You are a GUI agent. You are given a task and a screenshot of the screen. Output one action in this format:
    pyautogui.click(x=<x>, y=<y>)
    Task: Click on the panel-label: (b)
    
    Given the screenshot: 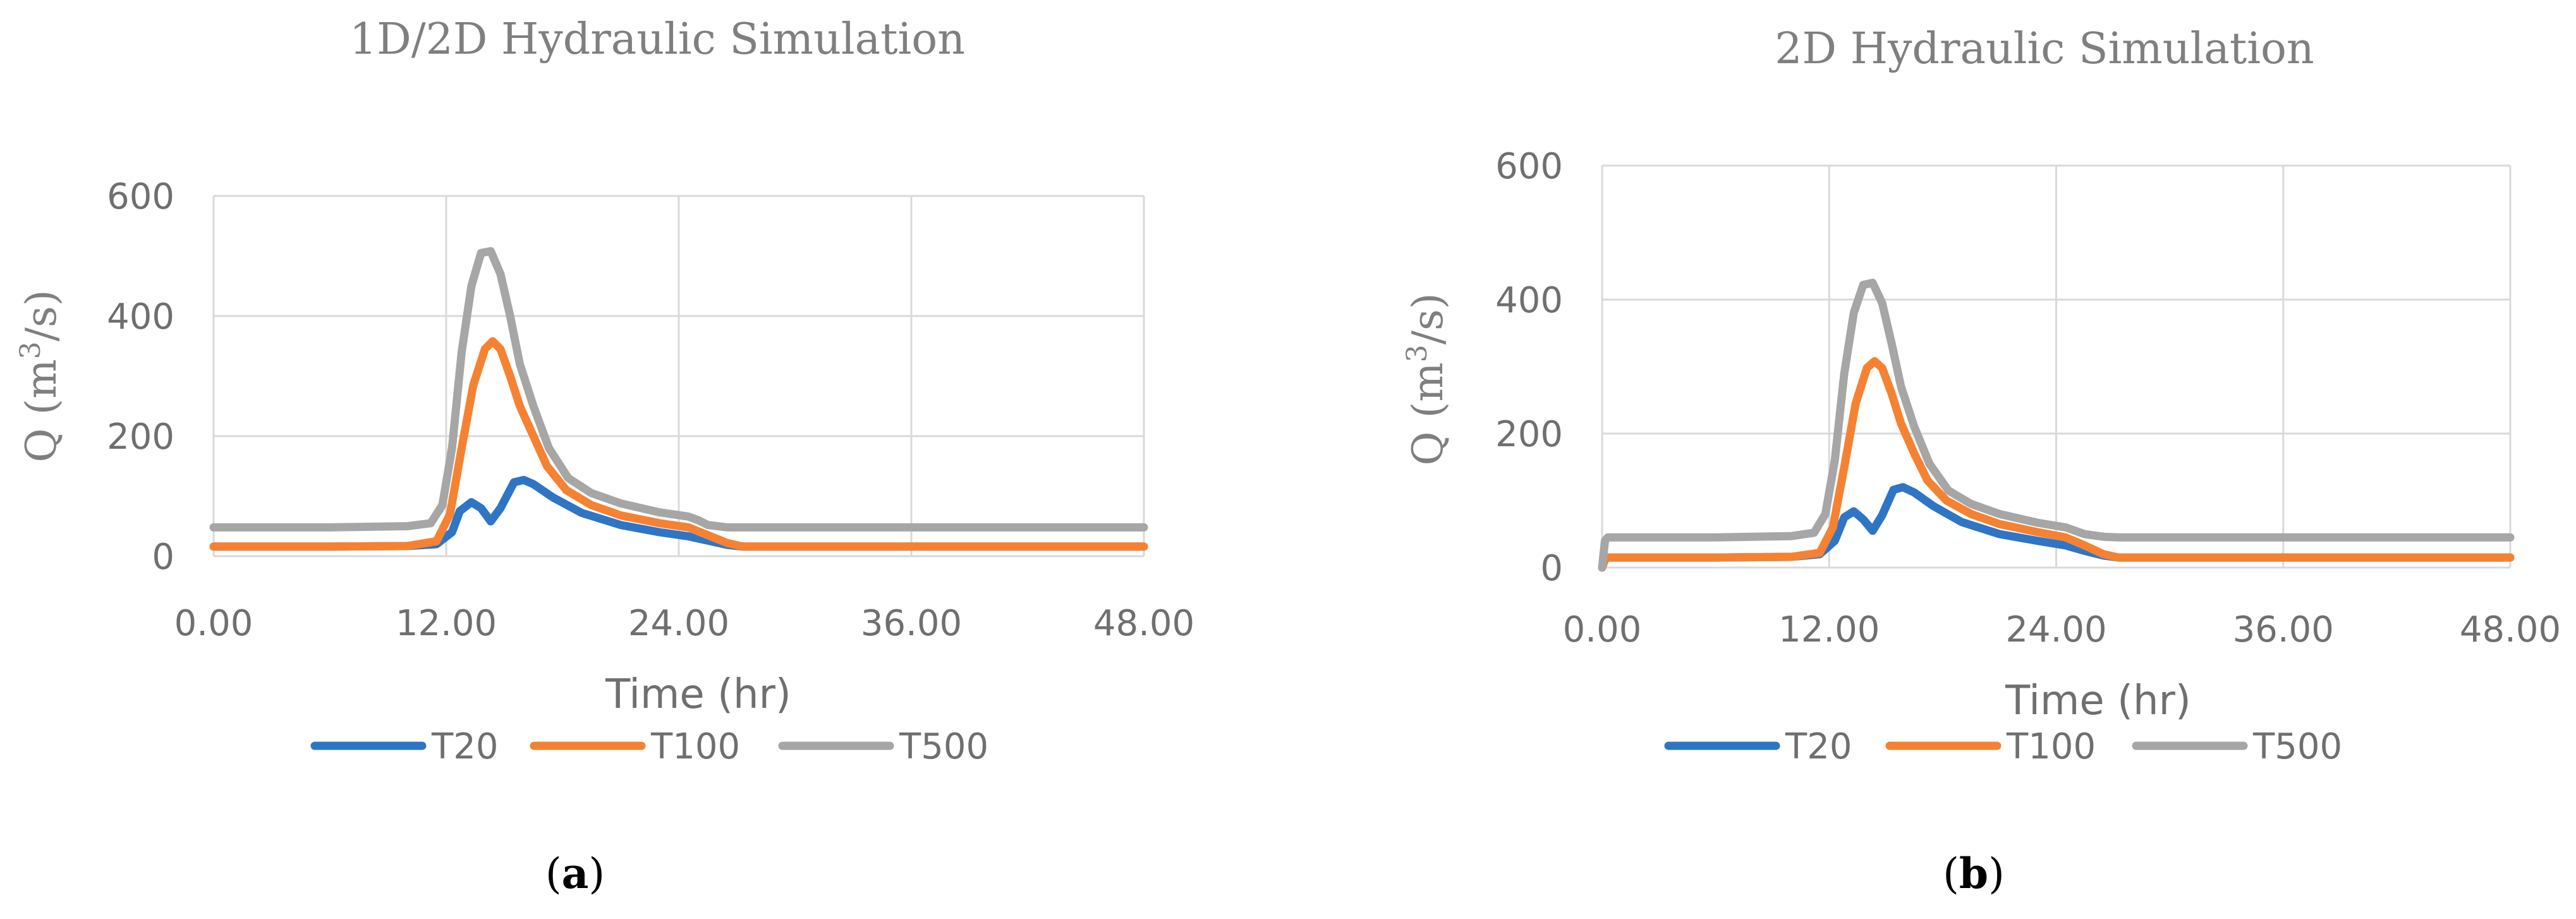 What is the action you would take?
    pyautogui.click(x=1974, y=874)
    